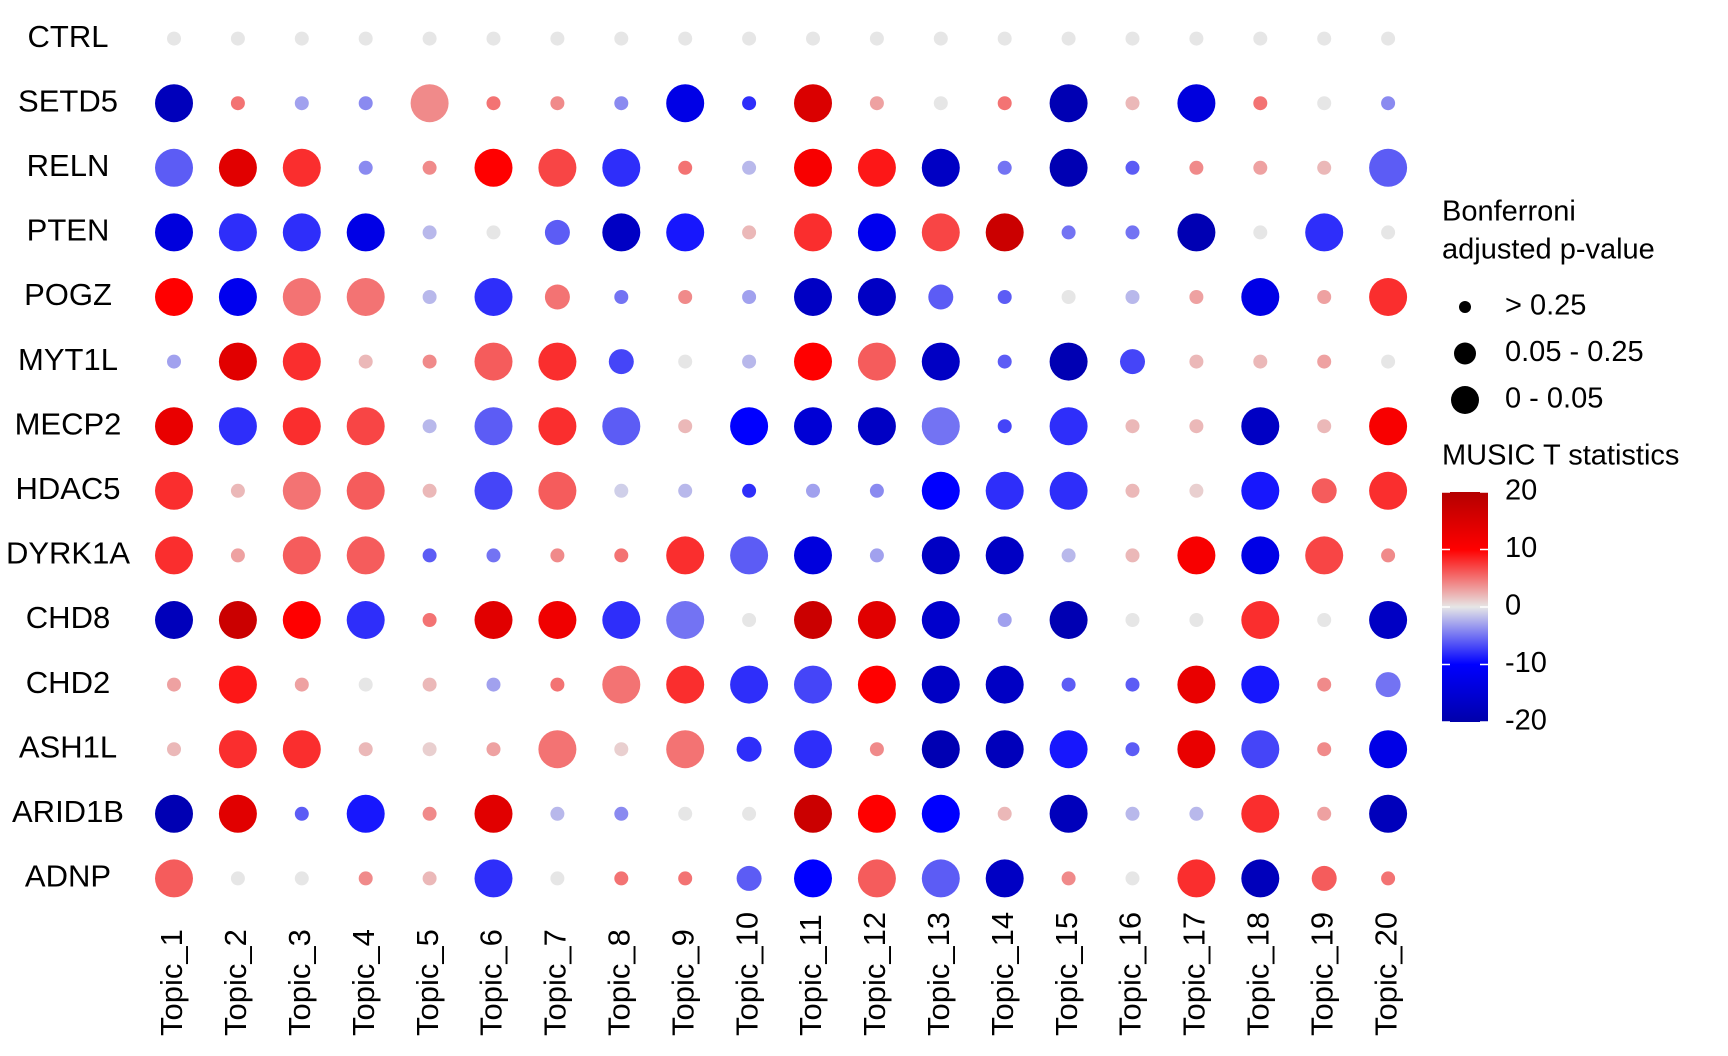 The width and height of the screenshot is (1728, 1056). Describe the element at coordinates (1554, 399) in the screenshot. I see `size-legend-label: 0 - 0.05` at that location.